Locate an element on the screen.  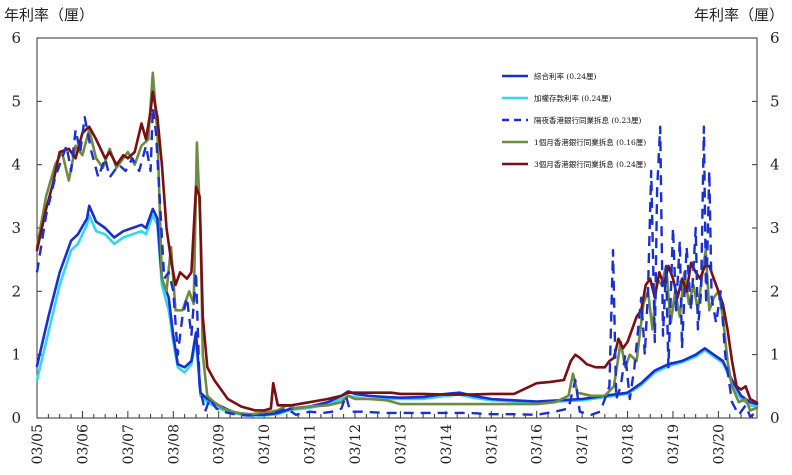
y-tick-label-right: 0 is located at coordinates (775, 418).